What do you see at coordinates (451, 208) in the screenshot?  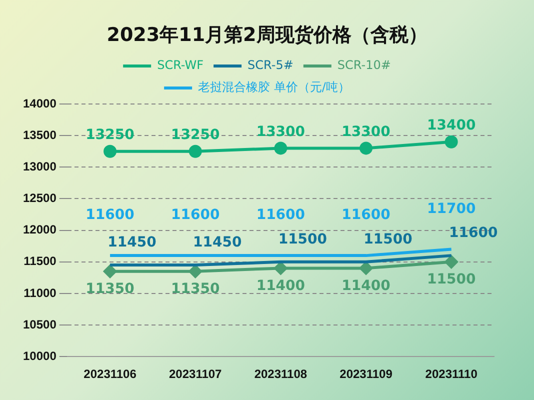 I see `data-label: 11700` at bounding box center [451, 208].